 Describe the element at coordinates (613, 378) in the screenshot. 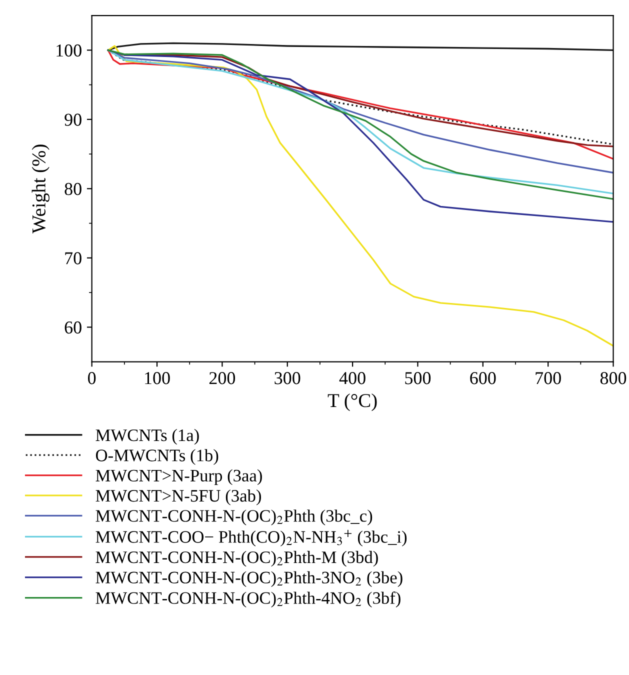

I see `x-tick-label: 800` at that location.